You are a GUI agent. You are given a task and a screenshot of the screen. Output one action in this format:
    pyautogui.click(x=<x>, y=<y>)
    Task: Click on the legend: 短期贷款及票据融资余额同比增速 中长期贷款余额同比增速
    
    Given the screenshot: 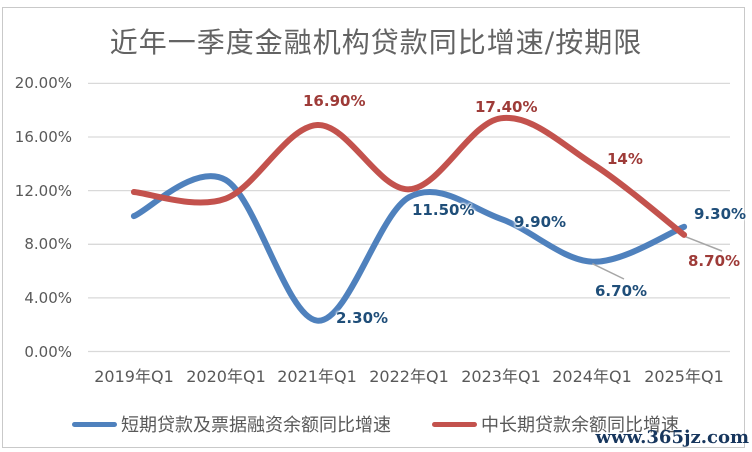 What is the action you would take?
    pyautogui.click(x=376, y=425)
    